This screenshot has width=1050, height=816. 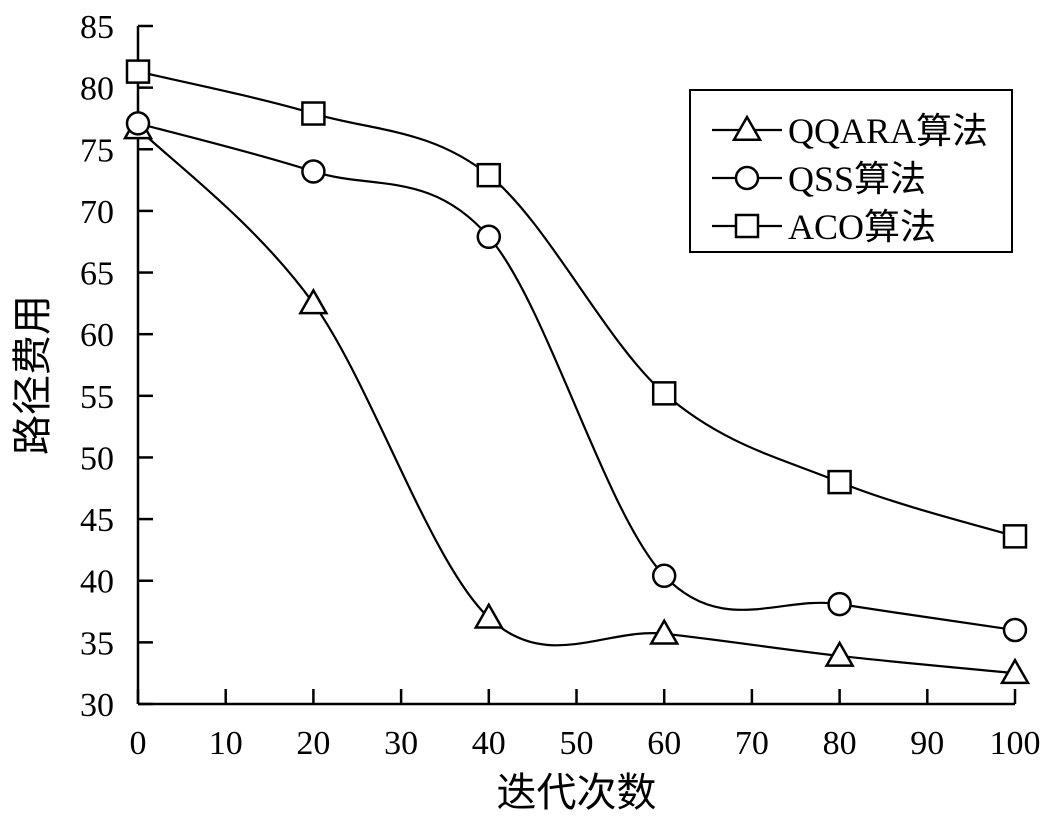 What do you see at coordinates (97, 520) in the screenshot?
I see `y-tick-label: 45` at bounding box center [97, 520].